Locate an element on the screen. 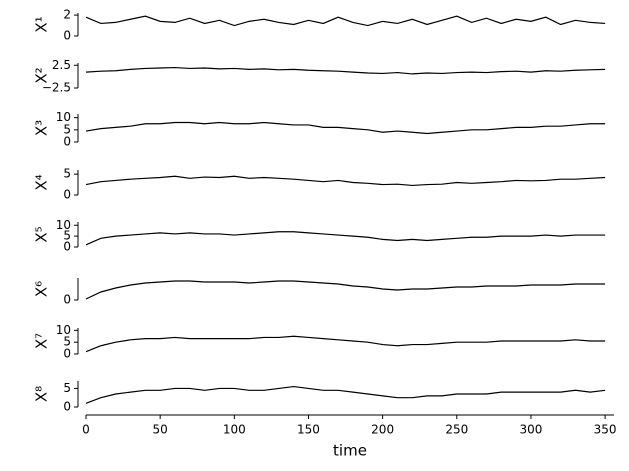  y-axis-label: X¹ is located at coordinates (42, 24).